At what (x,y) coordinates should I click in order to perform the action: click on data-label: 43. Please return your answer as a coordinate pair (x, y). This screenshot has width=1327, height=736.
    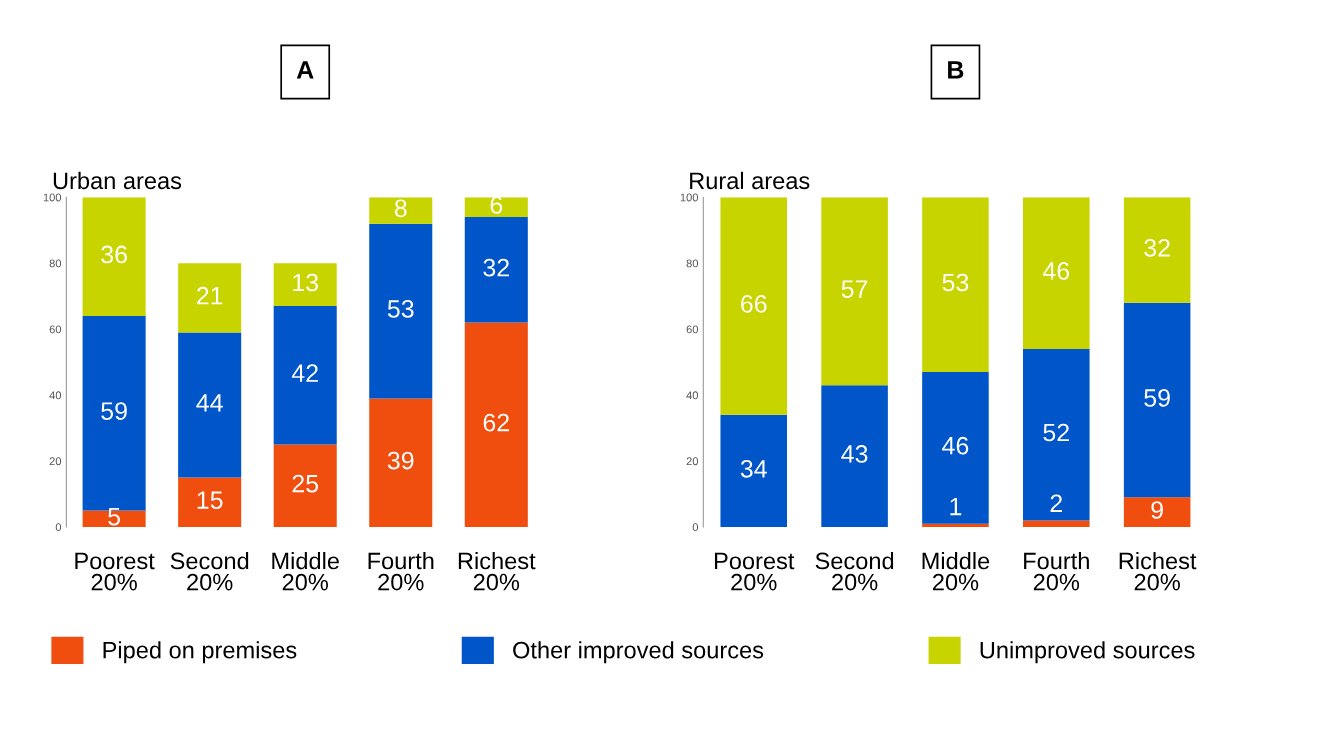
    Looking at the image, I should click on (854, 454).